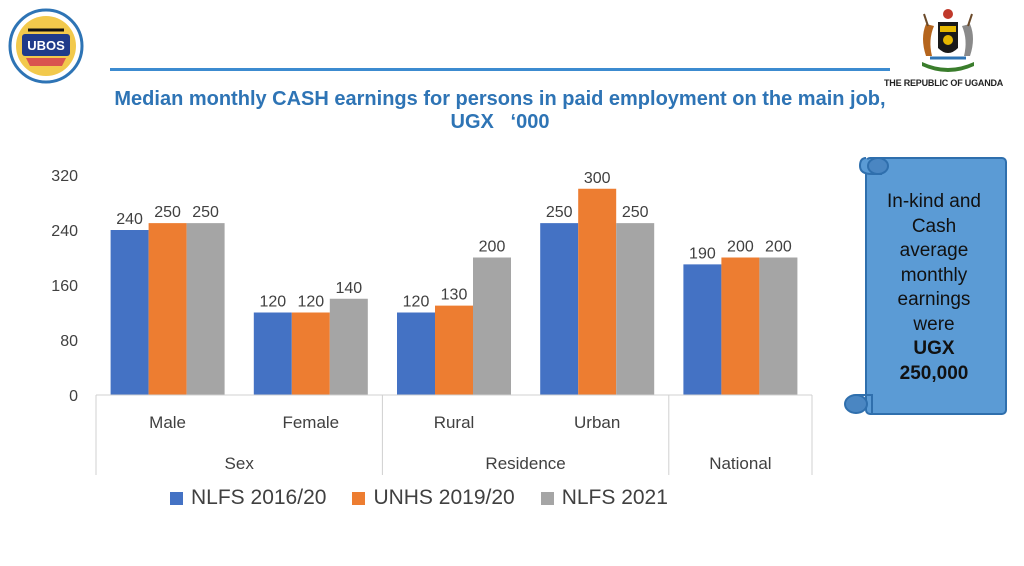  Describe the element at coordinates (702, 253) in the screenshot. I see `data-label-s1-c5: 190` at that location.